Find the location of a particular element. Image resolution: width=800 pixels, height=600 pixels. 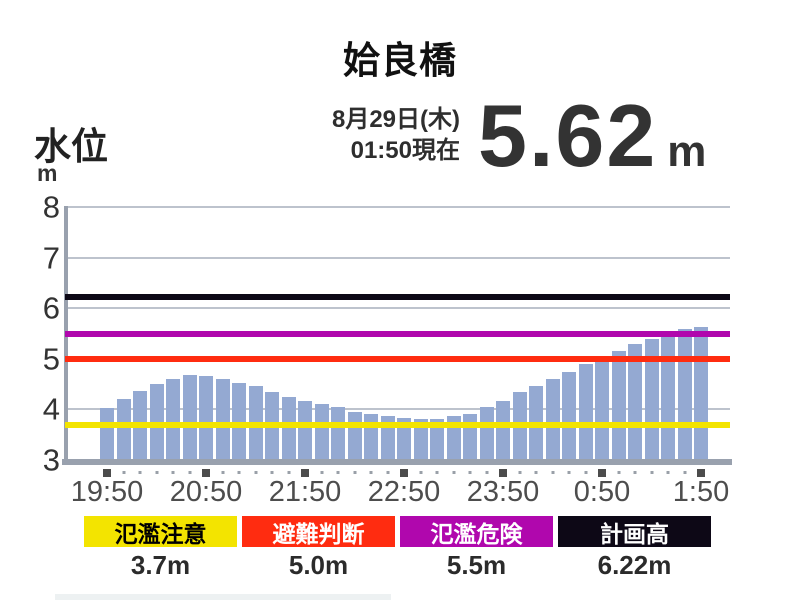

observation-timestamp: 8月29日(木) 01:50現在 is located at coordinates (345, 135).